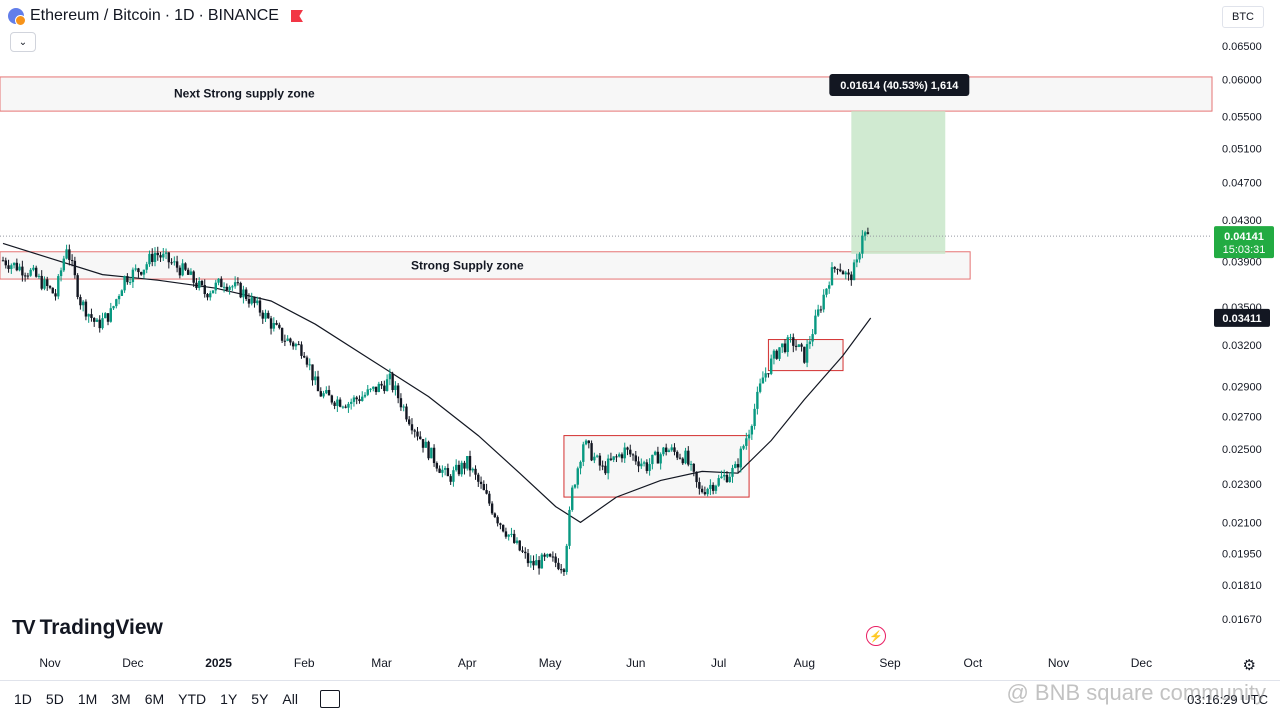 This screenshot has height=720, width=1280. I want to click on symbol-interval: 1D, so click(184, 15).